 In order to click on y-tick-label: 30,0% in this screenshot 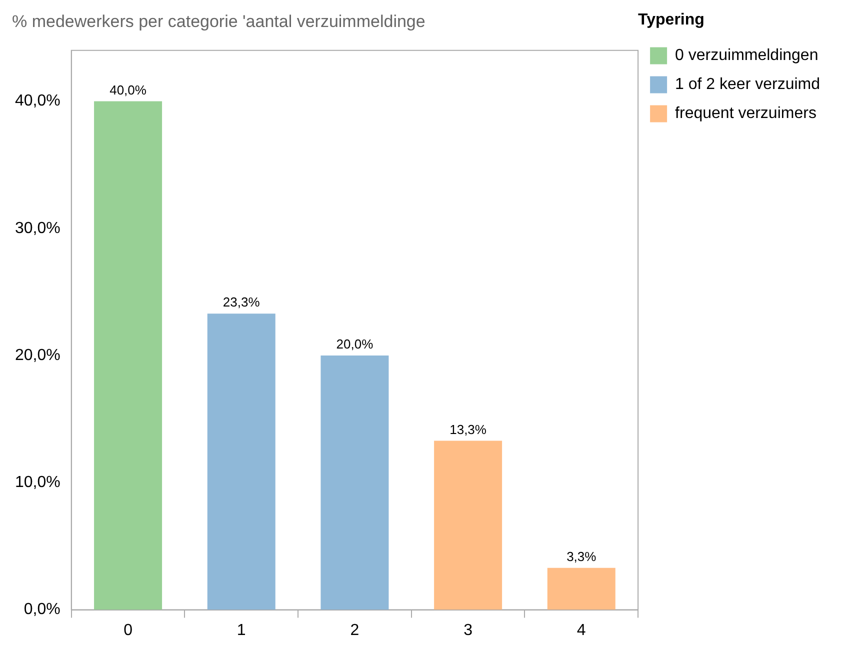, I will do `click(37, 228)`.